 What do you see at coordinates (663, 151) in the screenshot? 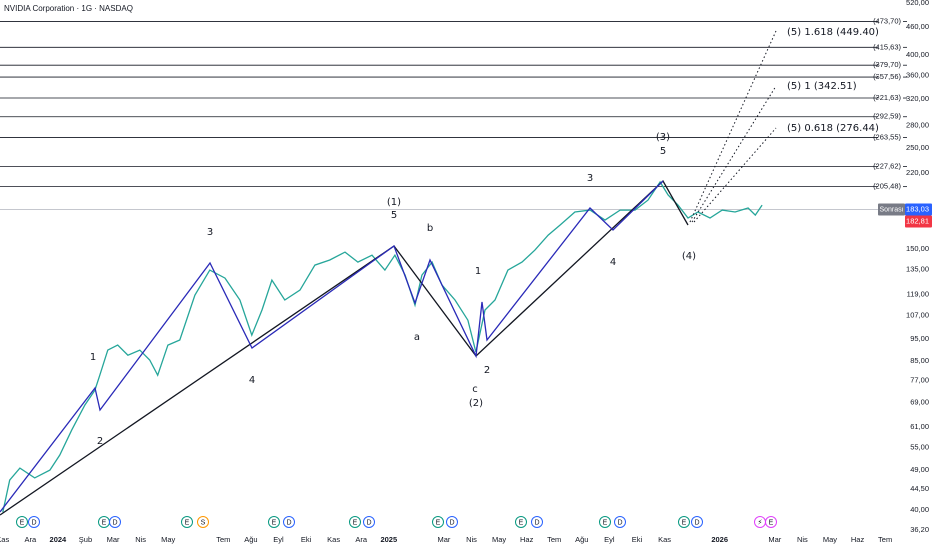
I see `wave-label: 5` at bounding box center [663, 151].